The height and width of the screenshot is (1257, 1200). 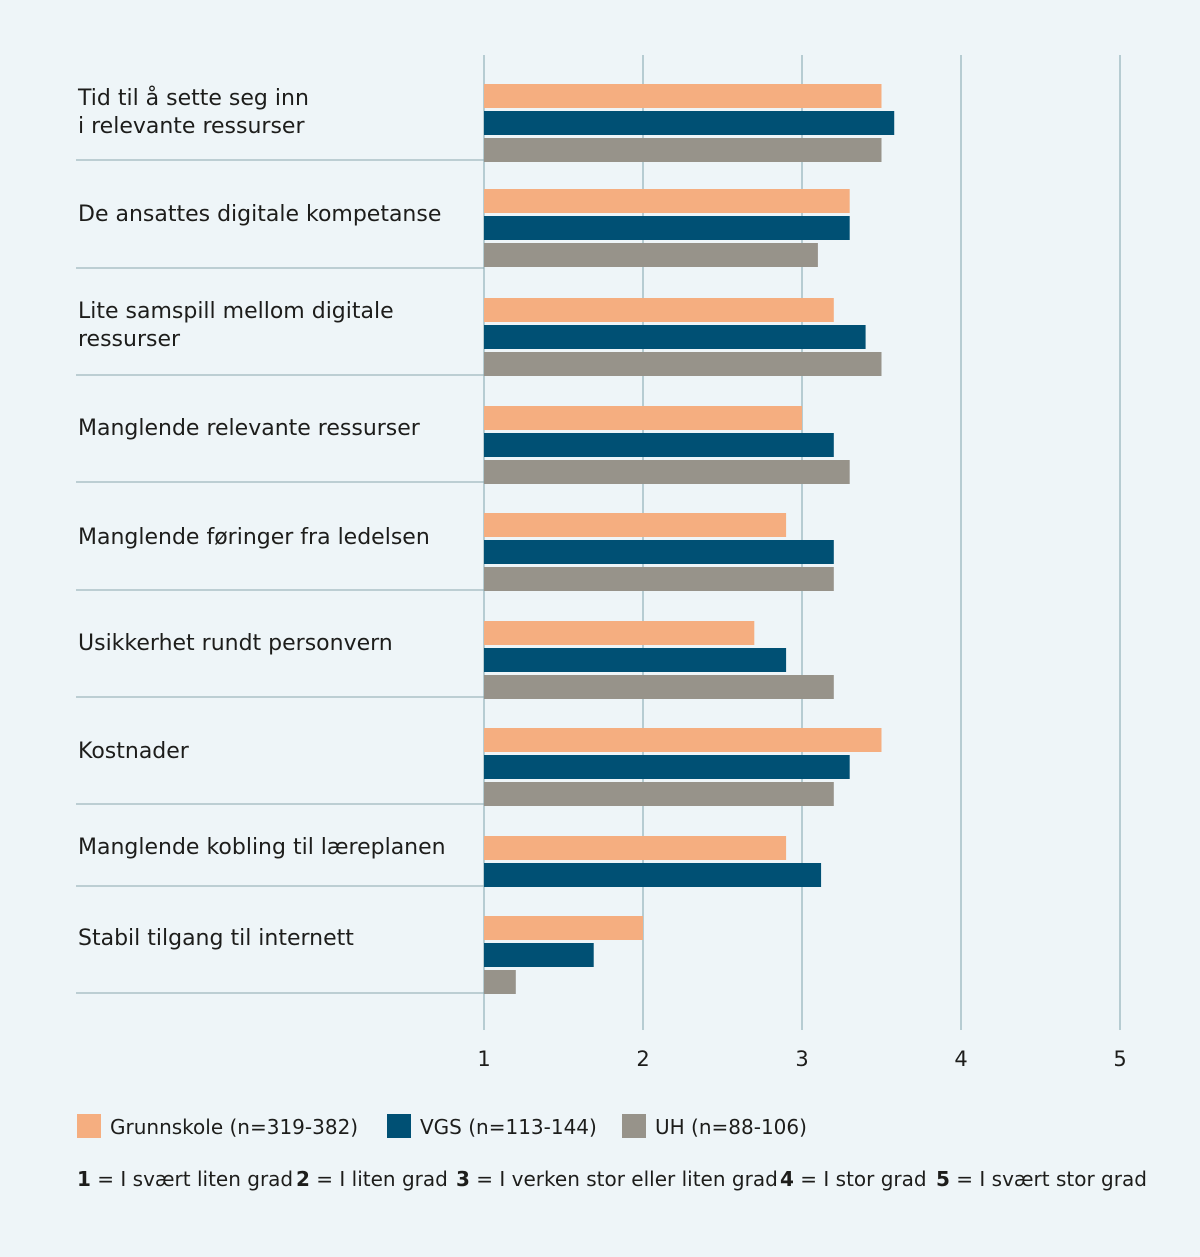 I want to click on category-label-line: i relevante ressurser, so click(x=191, y=126).